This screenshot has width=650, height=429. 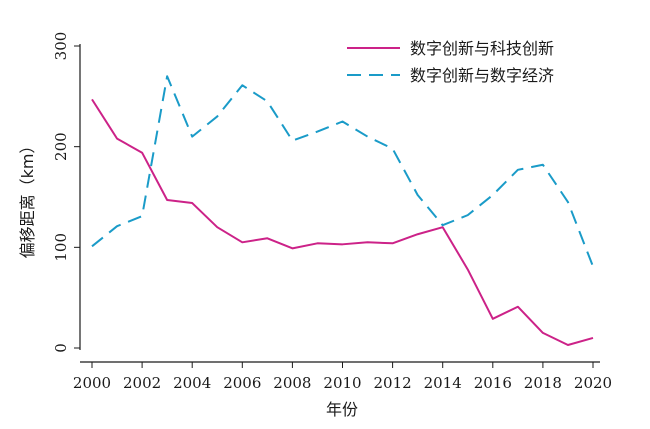 What do you see at coordinates (192, 383) in the screenshot?
I see `x-tick-label: 2004` at bounding box center [192, 383].